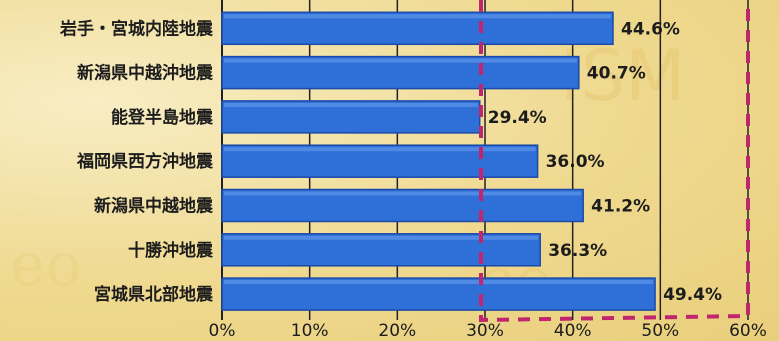 This screenshot has height=341, width=779. What do you see at coordinates (485, 331) in the screenshot?
I see `x-tick-label: 30%` at bounding box center [485, 331].